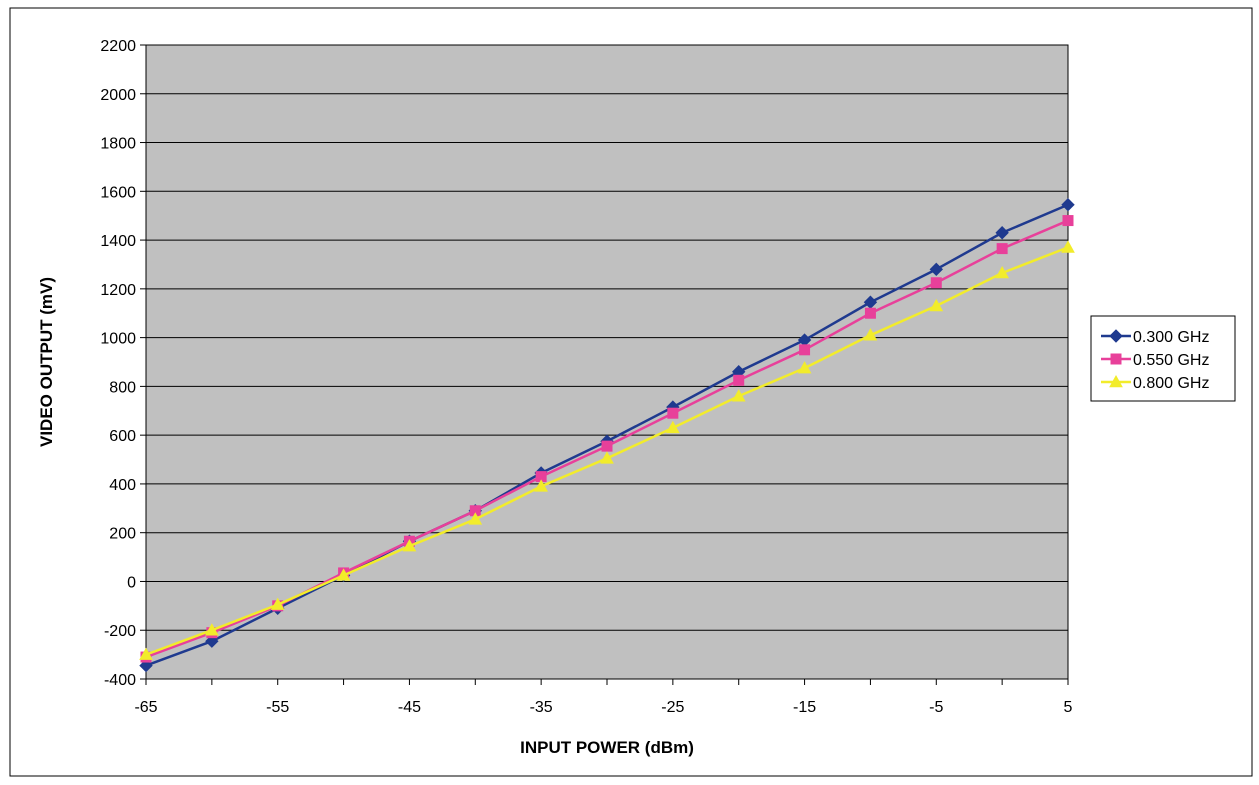  What do you see at coordinates (118, 241) in the screenshot?
I see `y-tick-label: 1400` at bounding box center [118, 241].